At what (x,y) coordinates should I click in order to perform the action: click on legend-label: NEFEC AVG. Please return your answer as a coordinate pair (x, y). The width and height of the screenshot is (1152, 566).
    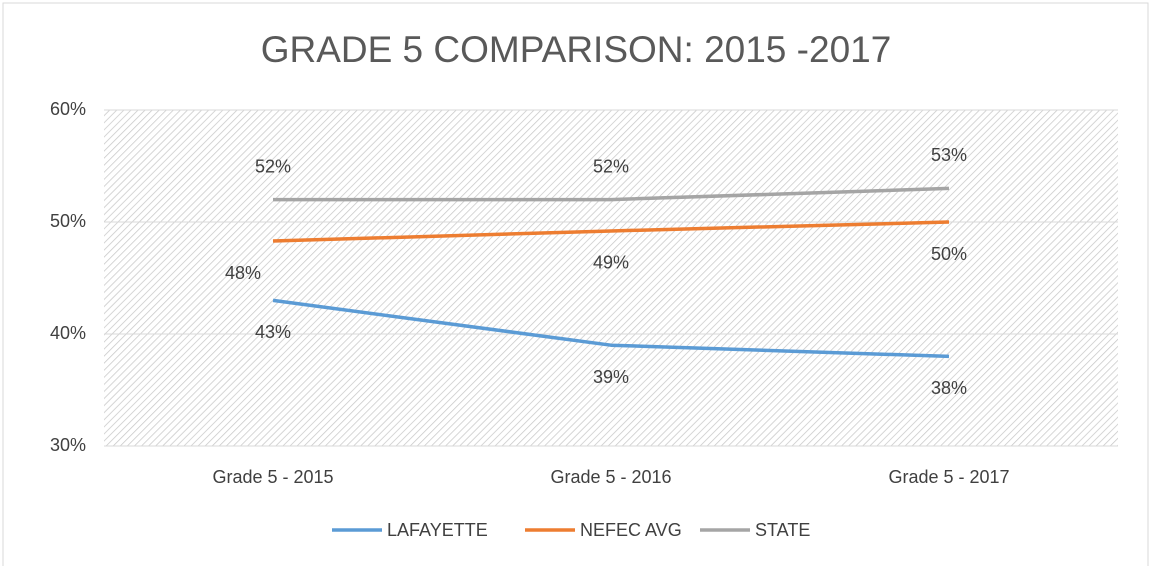
    Looking at the image, I should click on (631, 530).